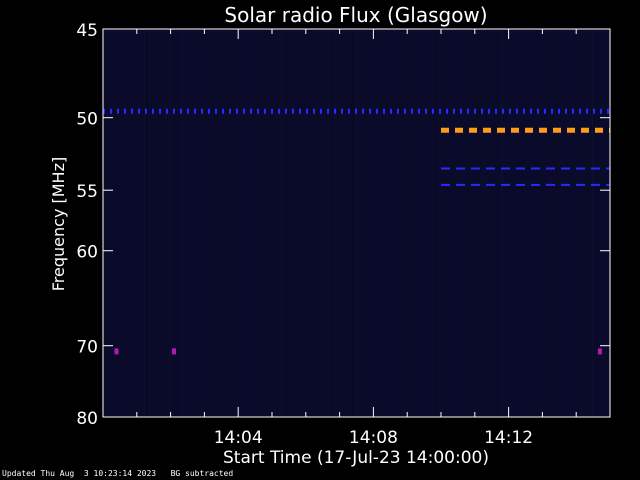 The image size is (640, 480). I want to click on x-axis-title: Start Time (17-Jul-23 14:00:00), so click(356, 458).